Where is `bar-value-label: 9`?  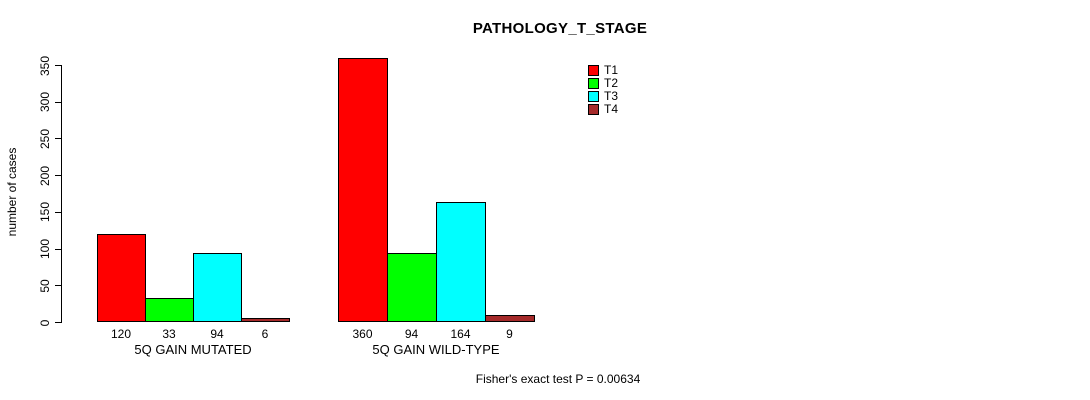 bar-value-label: 9 is located at coordinates (509, 334).